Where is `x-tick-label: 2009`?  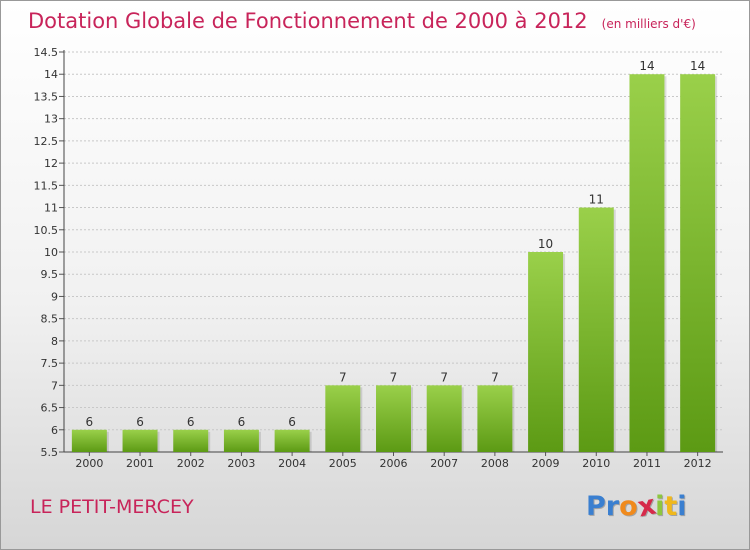
x-tick-label: 2009 is located at coordinates (546, 463).